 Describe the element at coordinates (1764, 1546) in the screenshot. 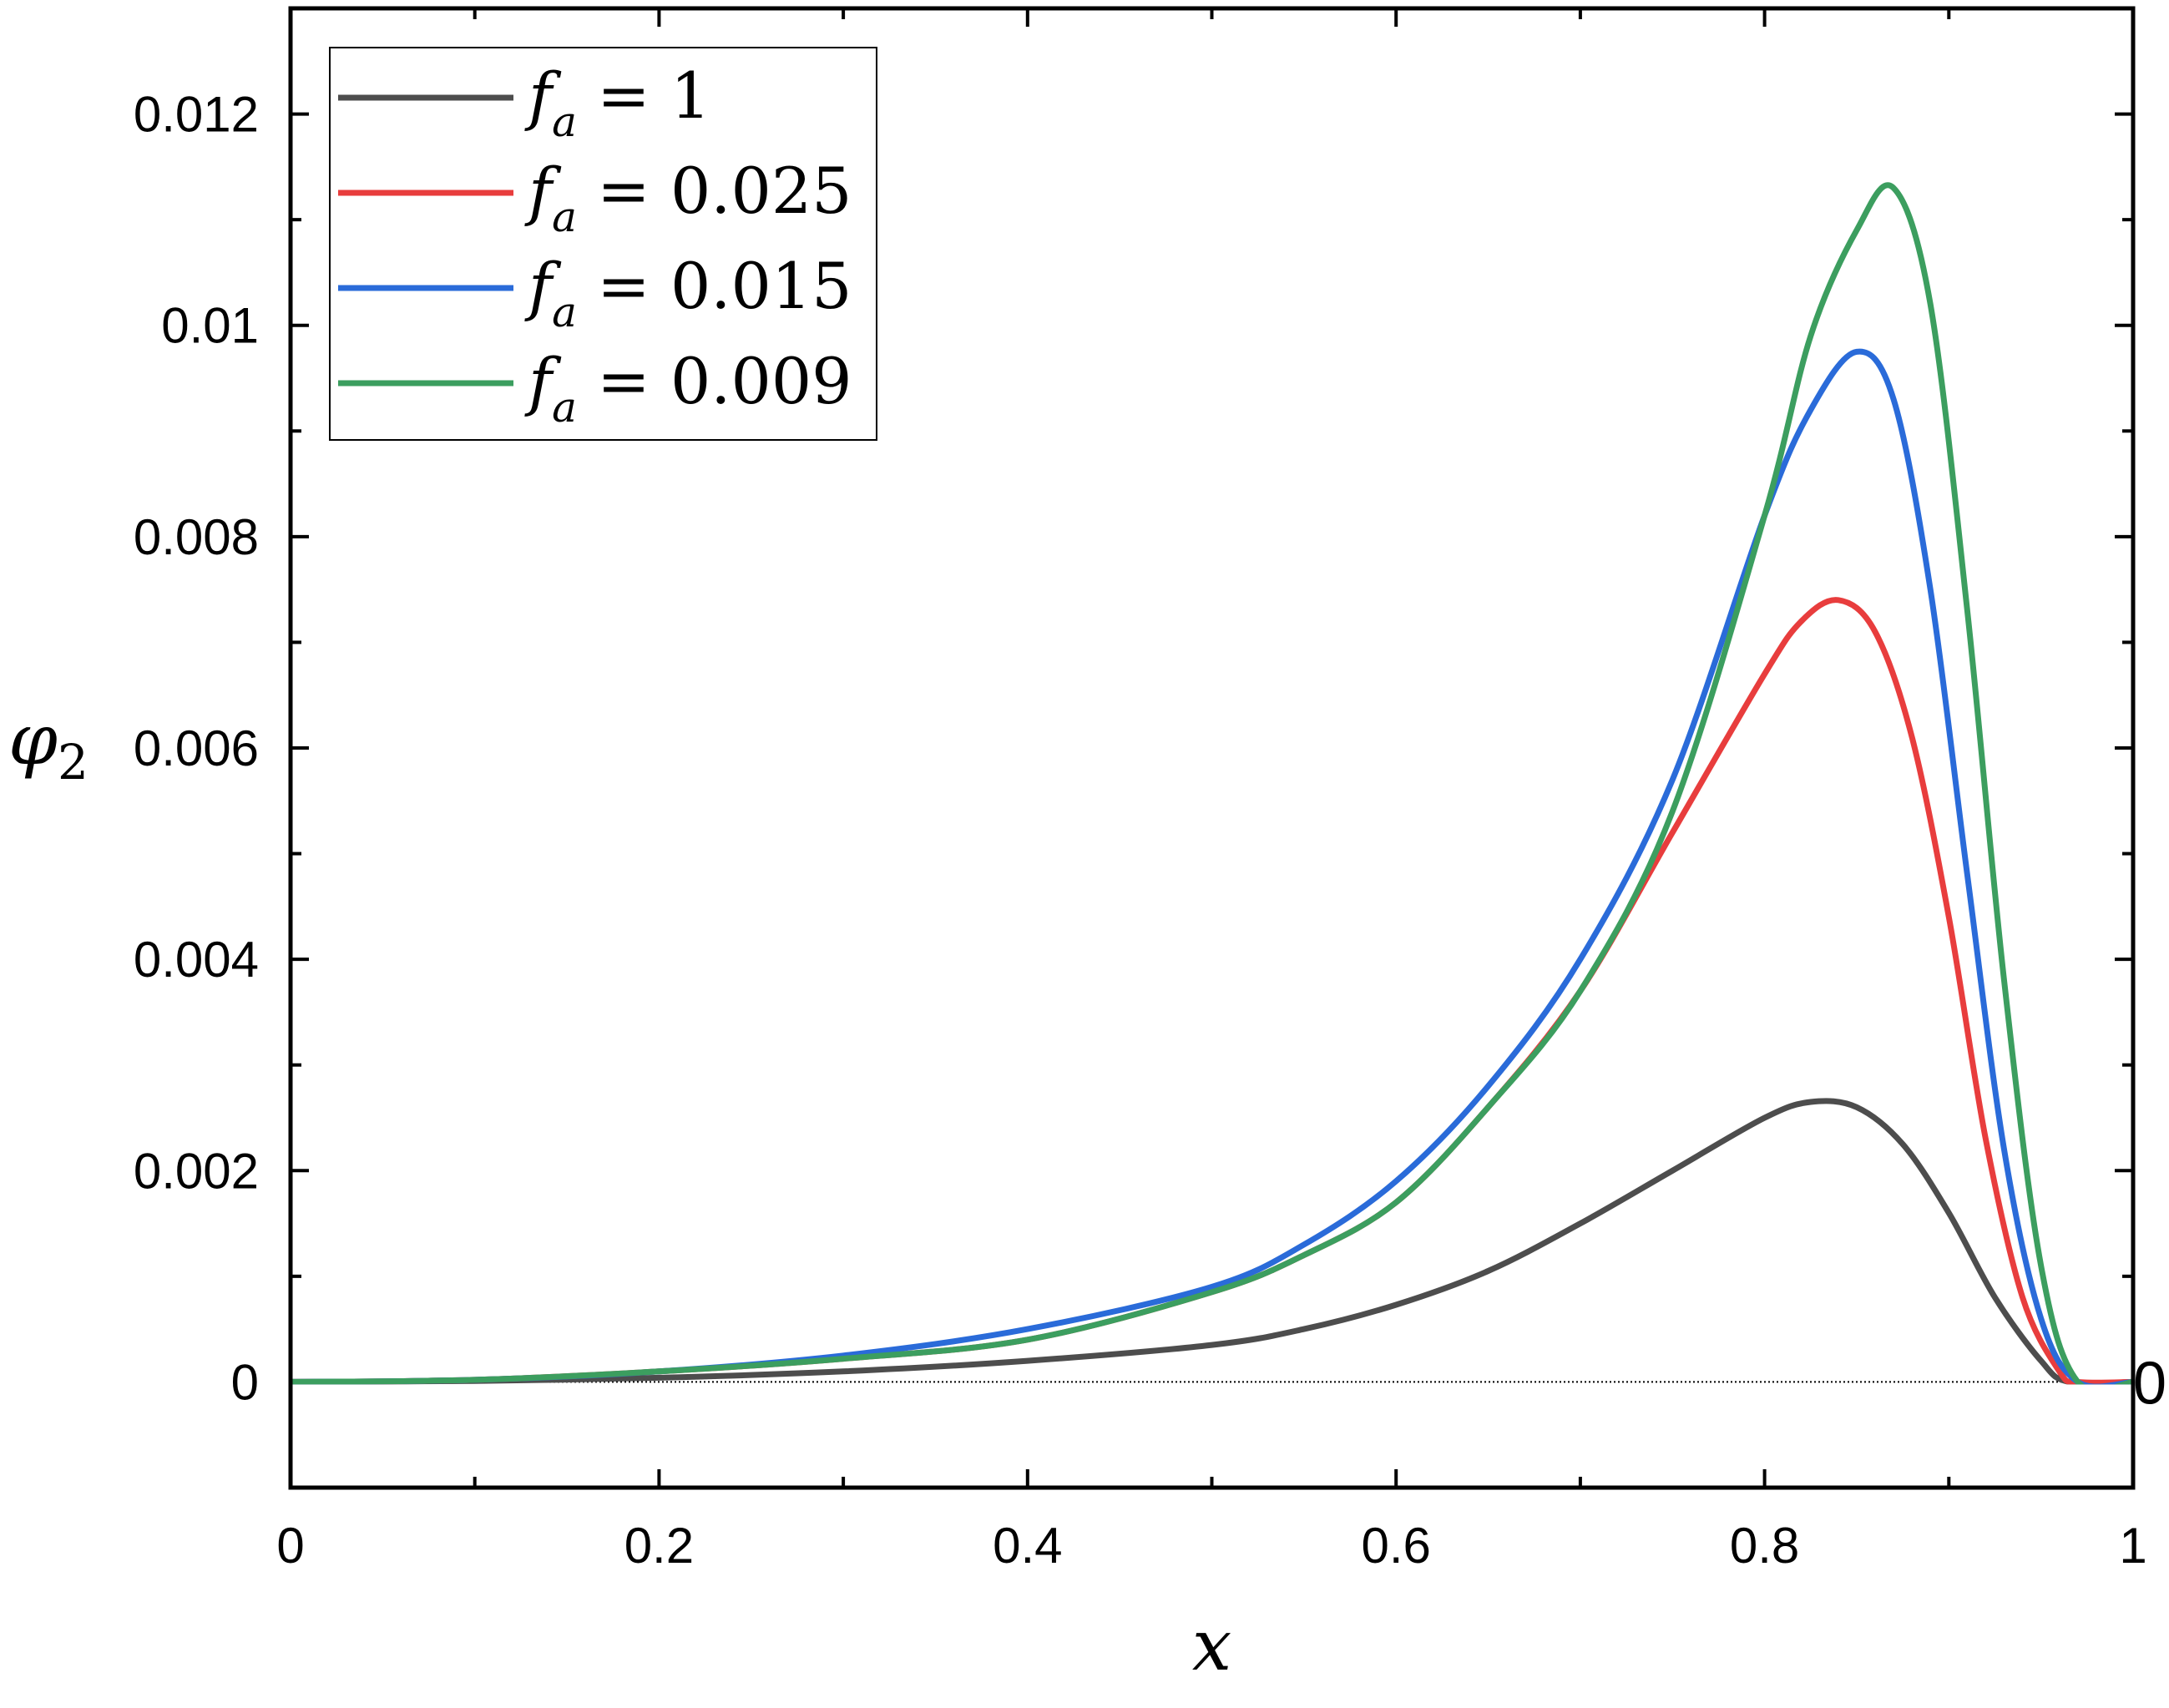

I see `x-tick-label: 0.8` at that location.